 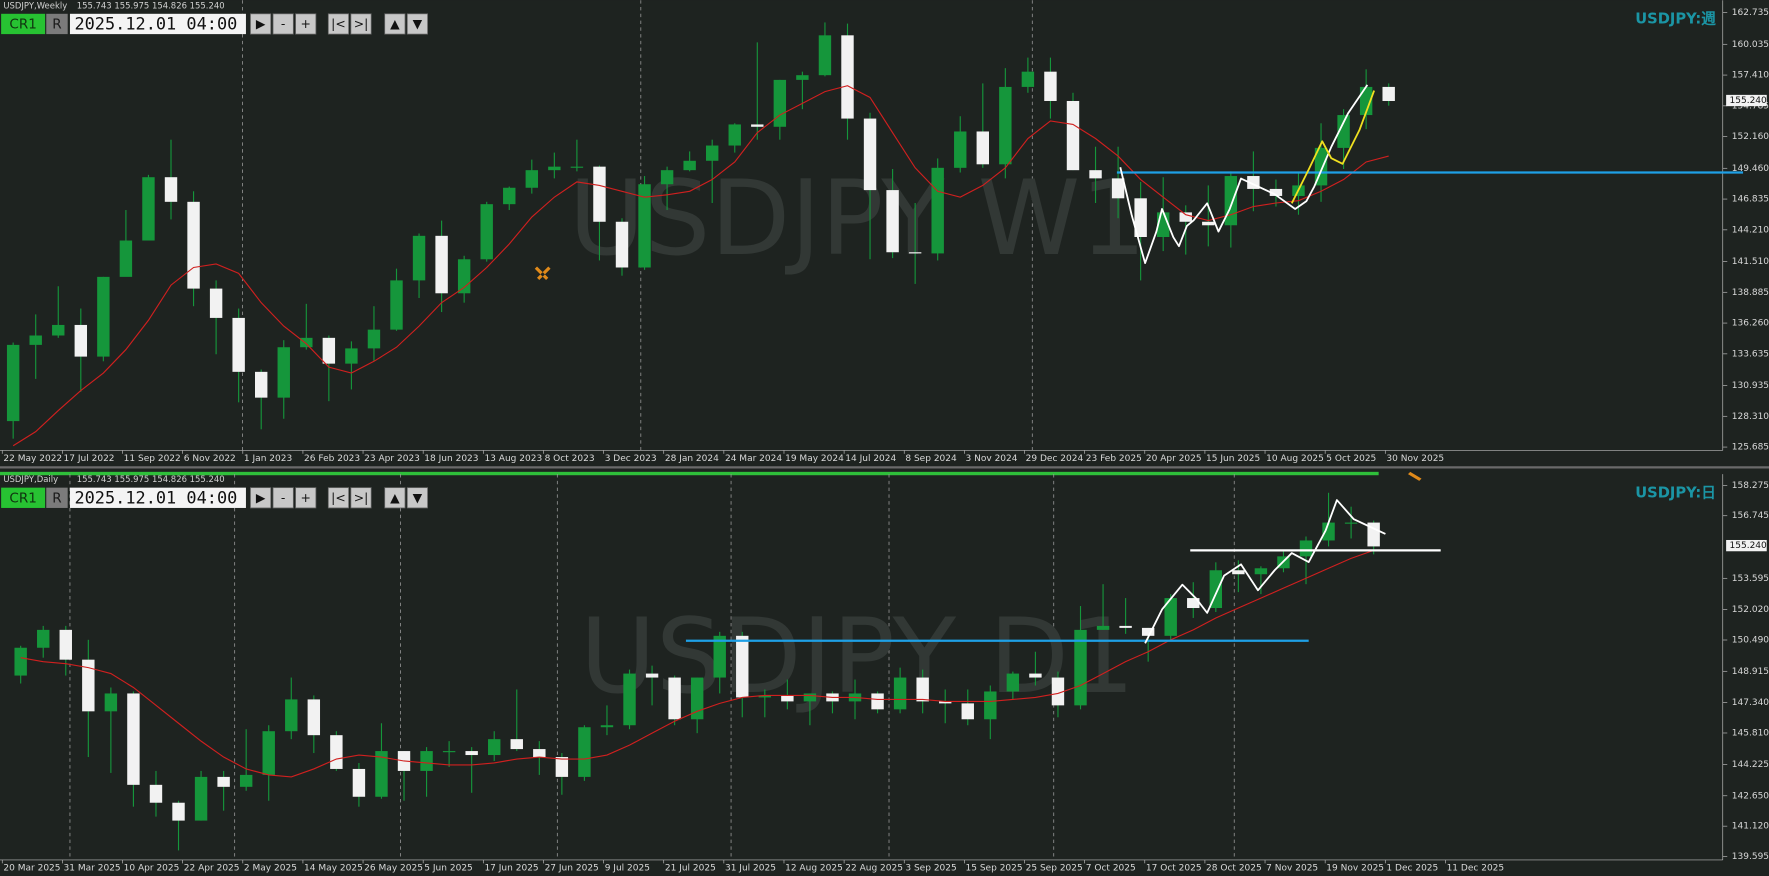 I want to click on x-tick-label: 17 Jun 2025, so click(x=511, y=868).